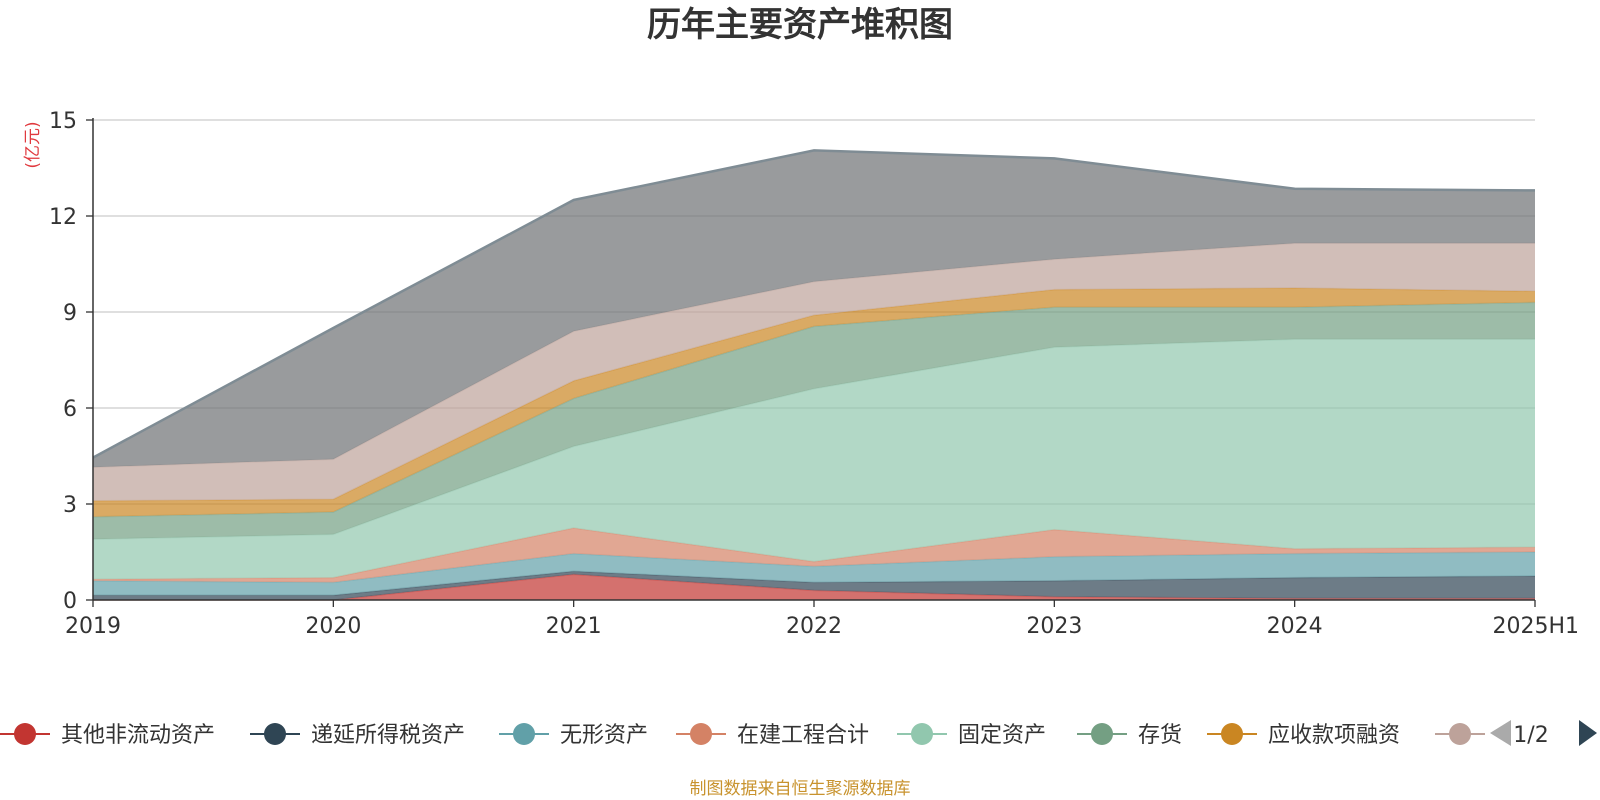 This screenshot has width=1600, height=800. What do you see at coordinates (138, 735) in the screenshot?
I see `legend-label: 其他非流动资产` at bounding box center [138, 735].